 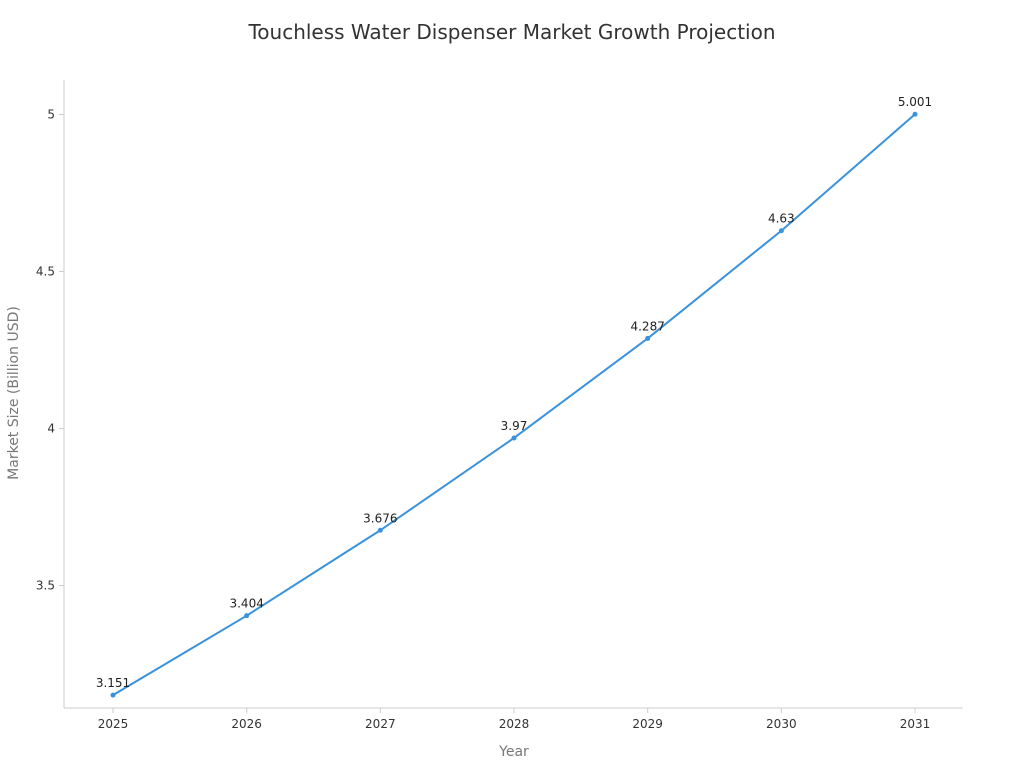 I want to click on data-label: 3.676, so click(x=380, y=518).